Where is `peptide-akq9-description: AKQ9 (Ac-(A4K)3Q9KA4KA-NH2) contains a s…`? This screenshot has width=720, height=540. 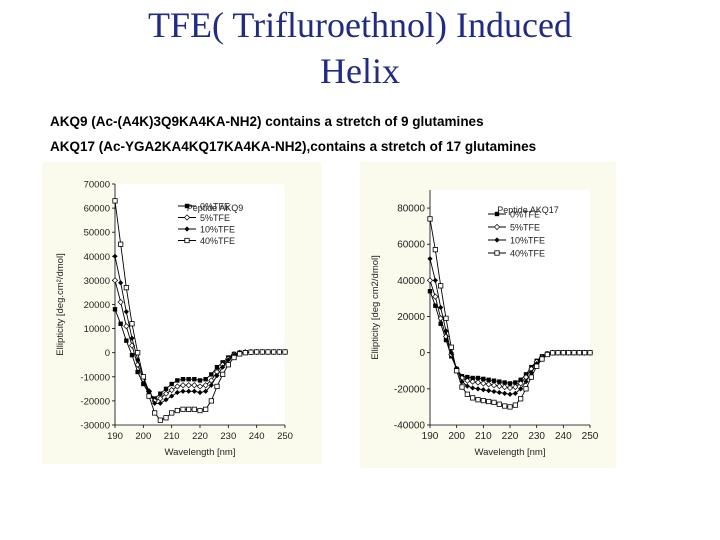 peptide-akq9-description: AKQ9 (Ac-(A4K)3Q9KA4KA-NH2) contains a s… is located at coordinates (267, 121).